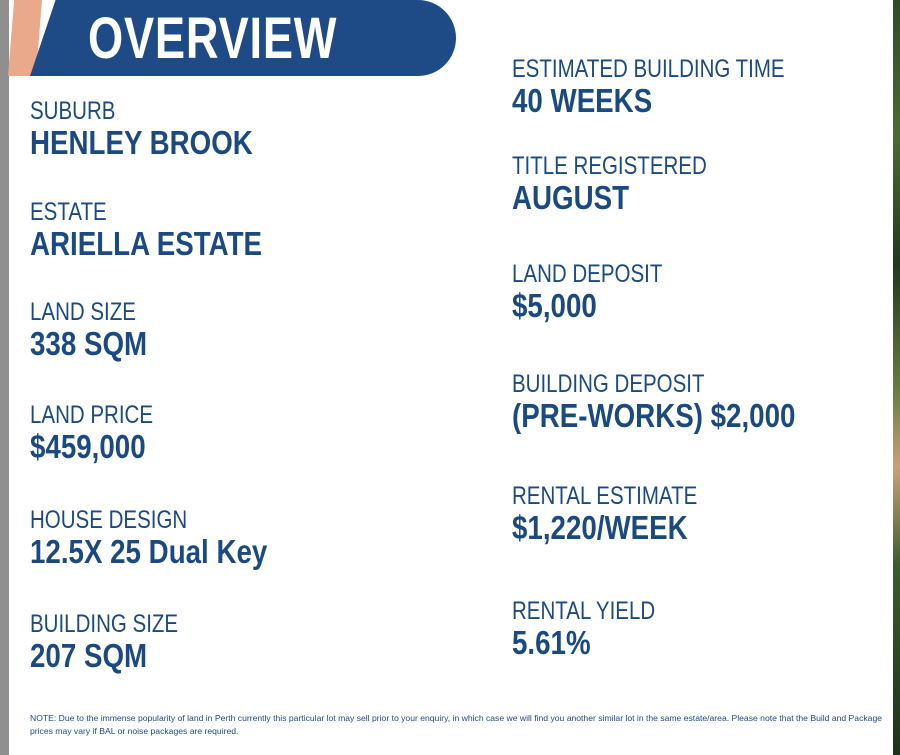  What do you see at coordinates (92, 415) in the screenshot?
I see `land-price-label: LAND PRICE` at bounding box center [92, 415].